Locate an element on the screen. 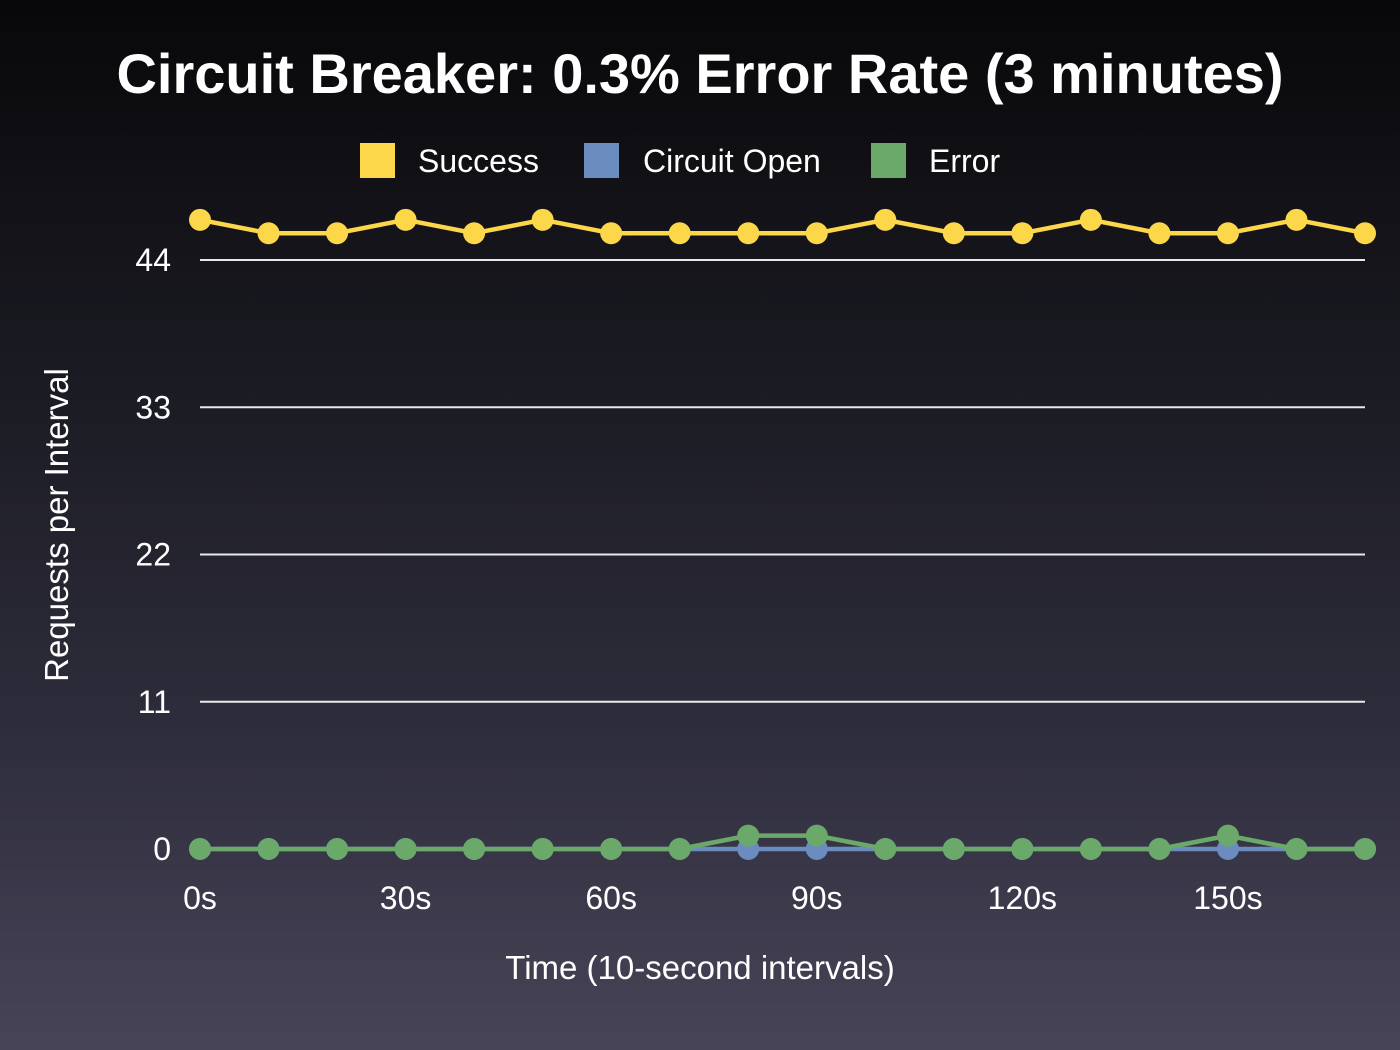  series-line-success is located at coordinates (782, 226).